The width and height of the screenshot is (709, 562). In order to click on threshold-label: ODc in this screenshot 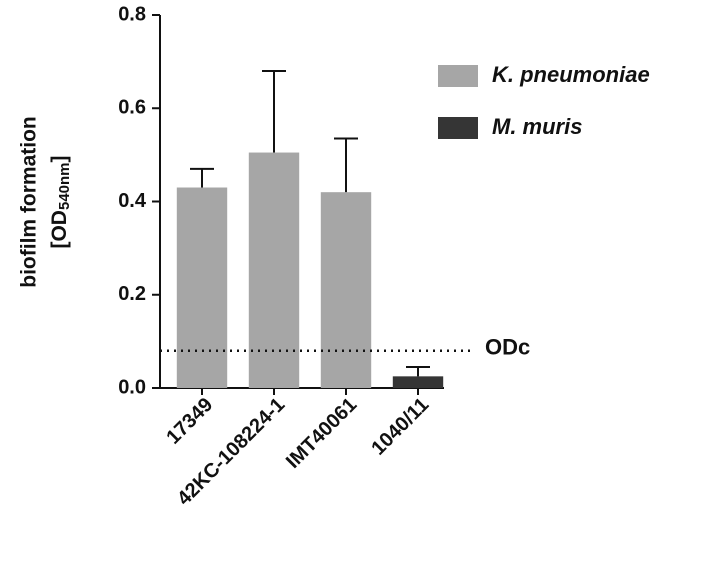, I will do `click(507, 347)`.